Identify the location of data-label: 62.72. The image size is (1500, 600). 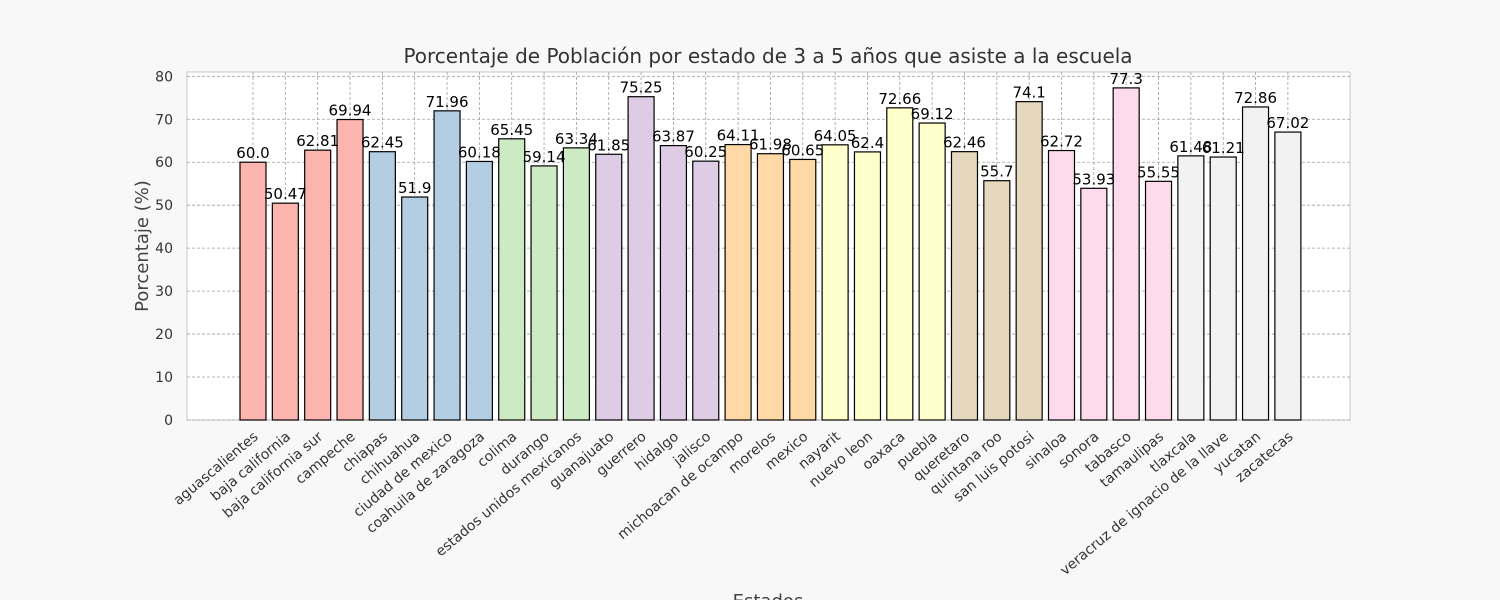
(1061, 142).